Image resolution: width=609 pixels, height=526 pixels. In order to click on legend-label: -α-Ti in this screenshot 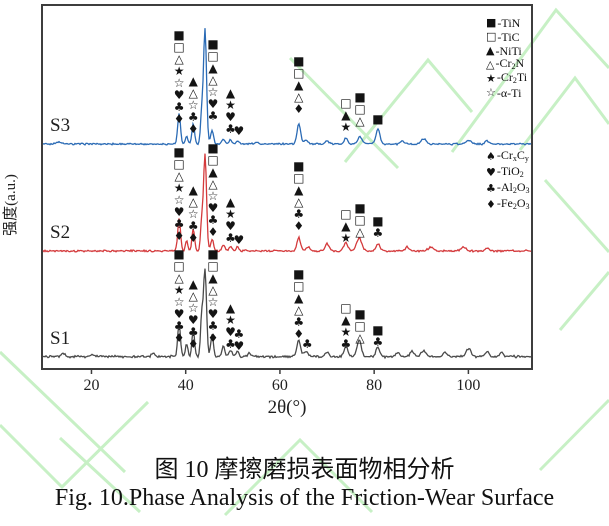, I will do `click(509, 93)`.